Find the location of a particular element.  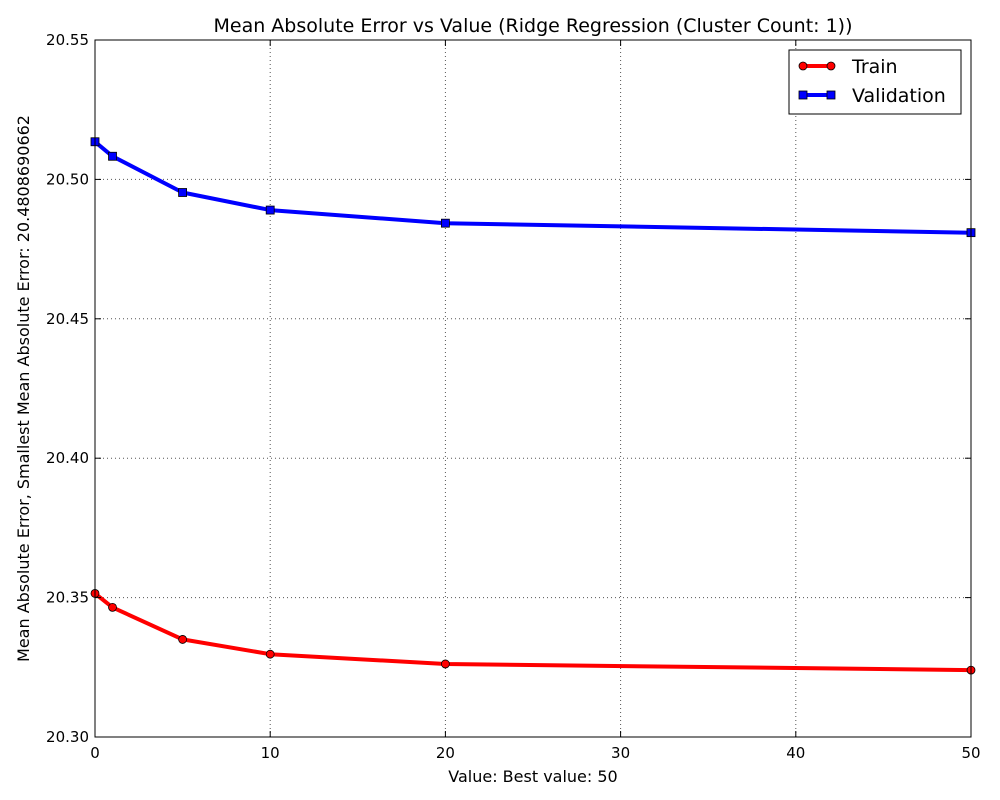

x-tick-label: 0 is located at coordinates (95, 753).